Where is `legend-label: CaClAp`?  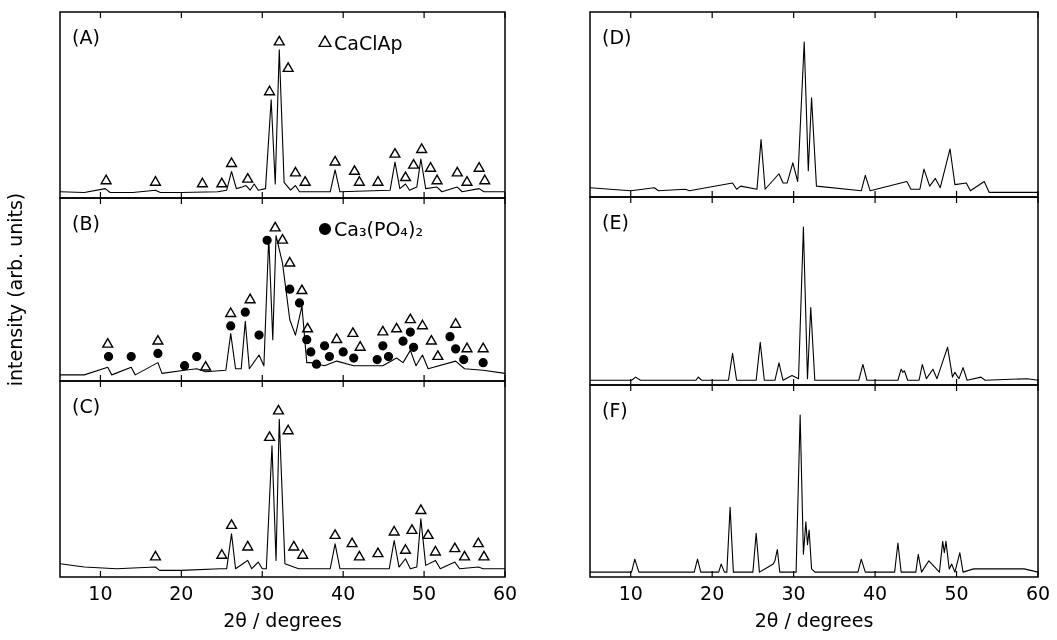 legend-label: CaClAp is located at coordinates (368, 43).